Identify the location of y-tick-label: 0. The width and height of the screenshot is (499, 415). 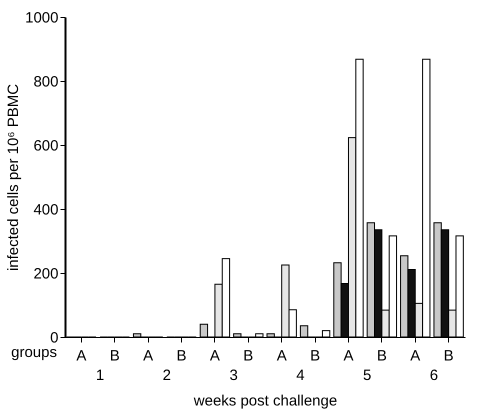
(54, 338).